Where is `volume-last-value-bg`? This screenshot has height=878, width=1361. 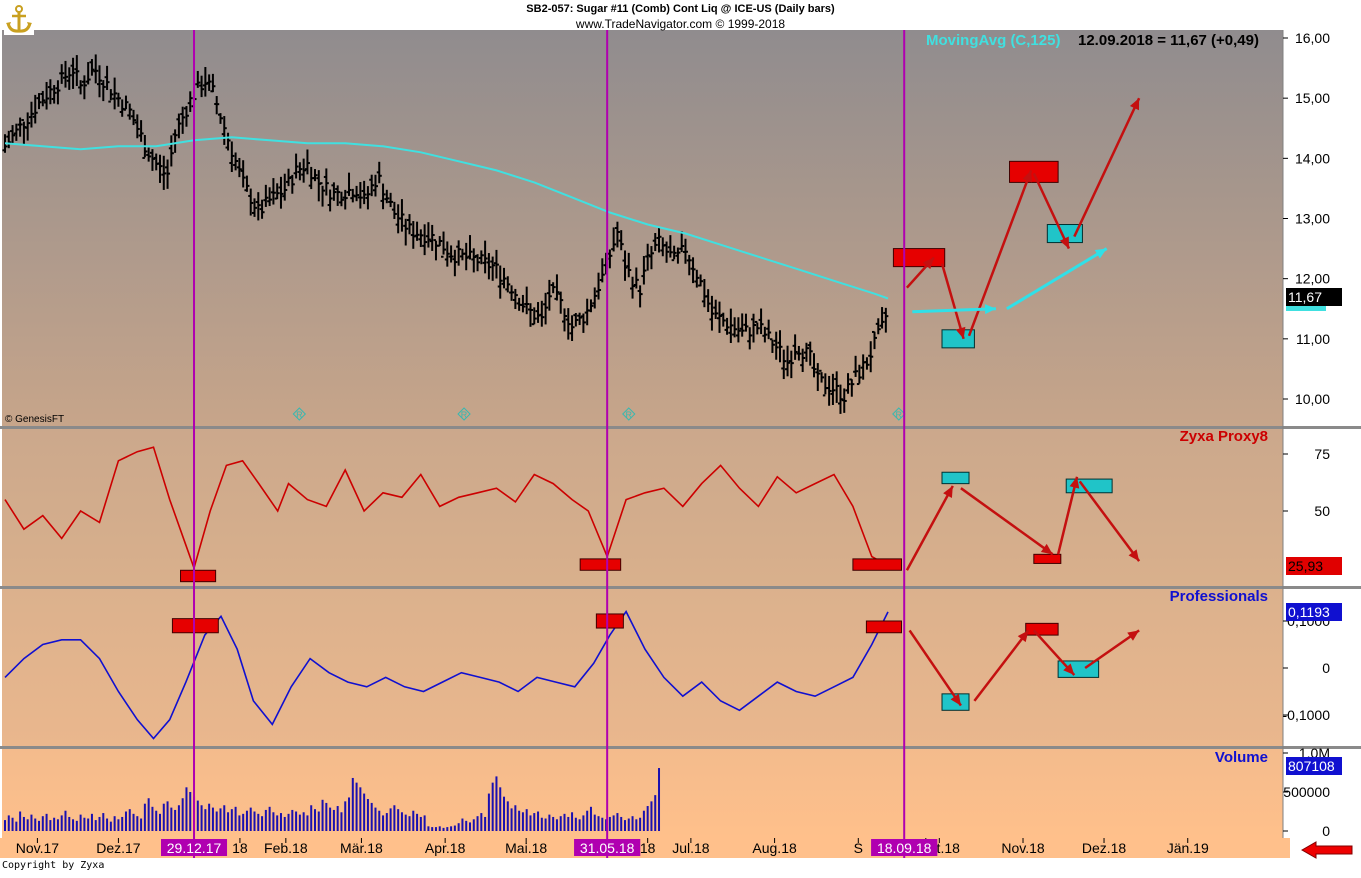
volume-last-value-bg is located at coordinates (1314, 766).